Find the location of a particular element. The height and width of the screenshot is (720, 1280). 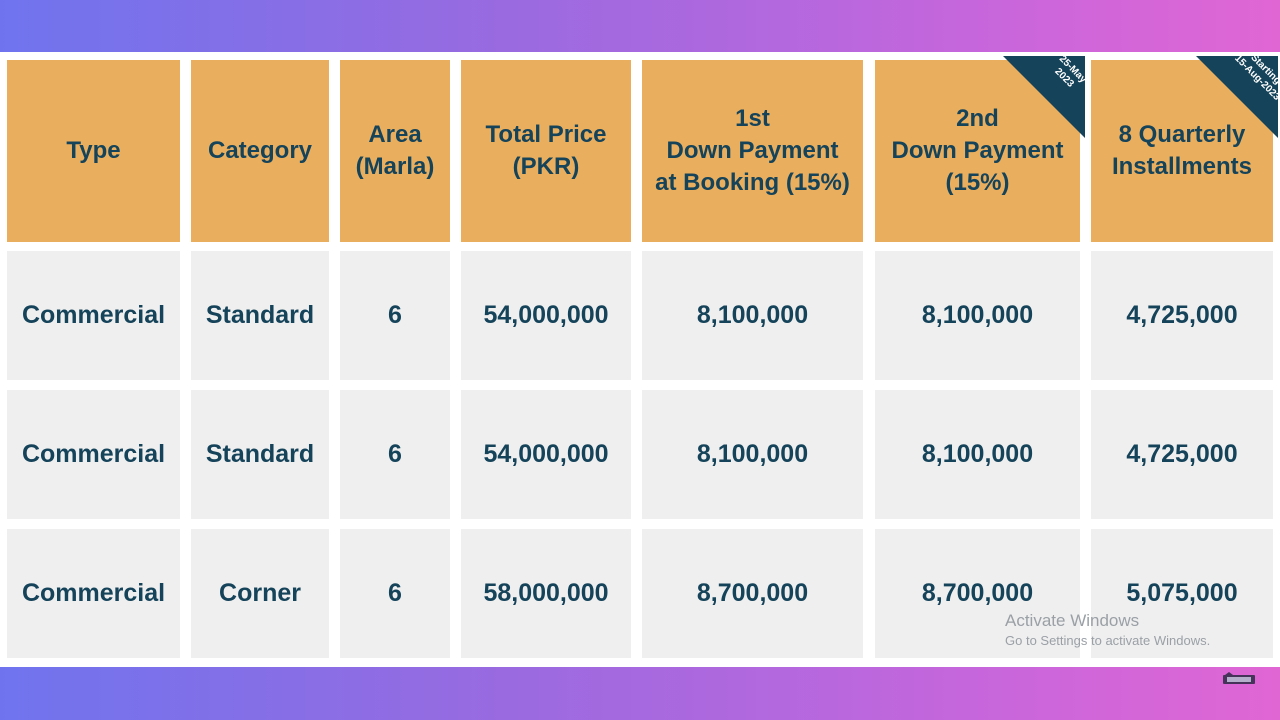

header-type-label: Type is located at coordinates (93, 150).